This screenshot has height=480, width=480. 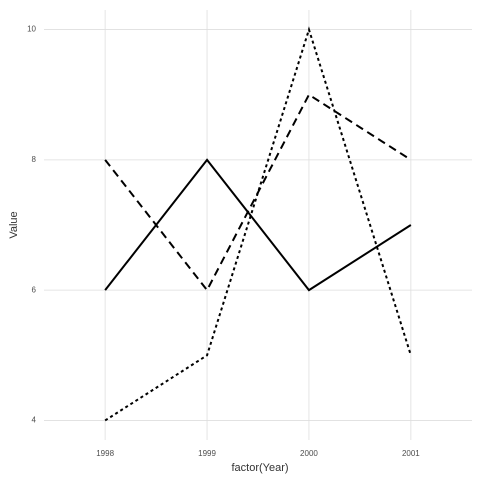 I want to click on x-tick-label: 1998, so click(x=105, y=453).